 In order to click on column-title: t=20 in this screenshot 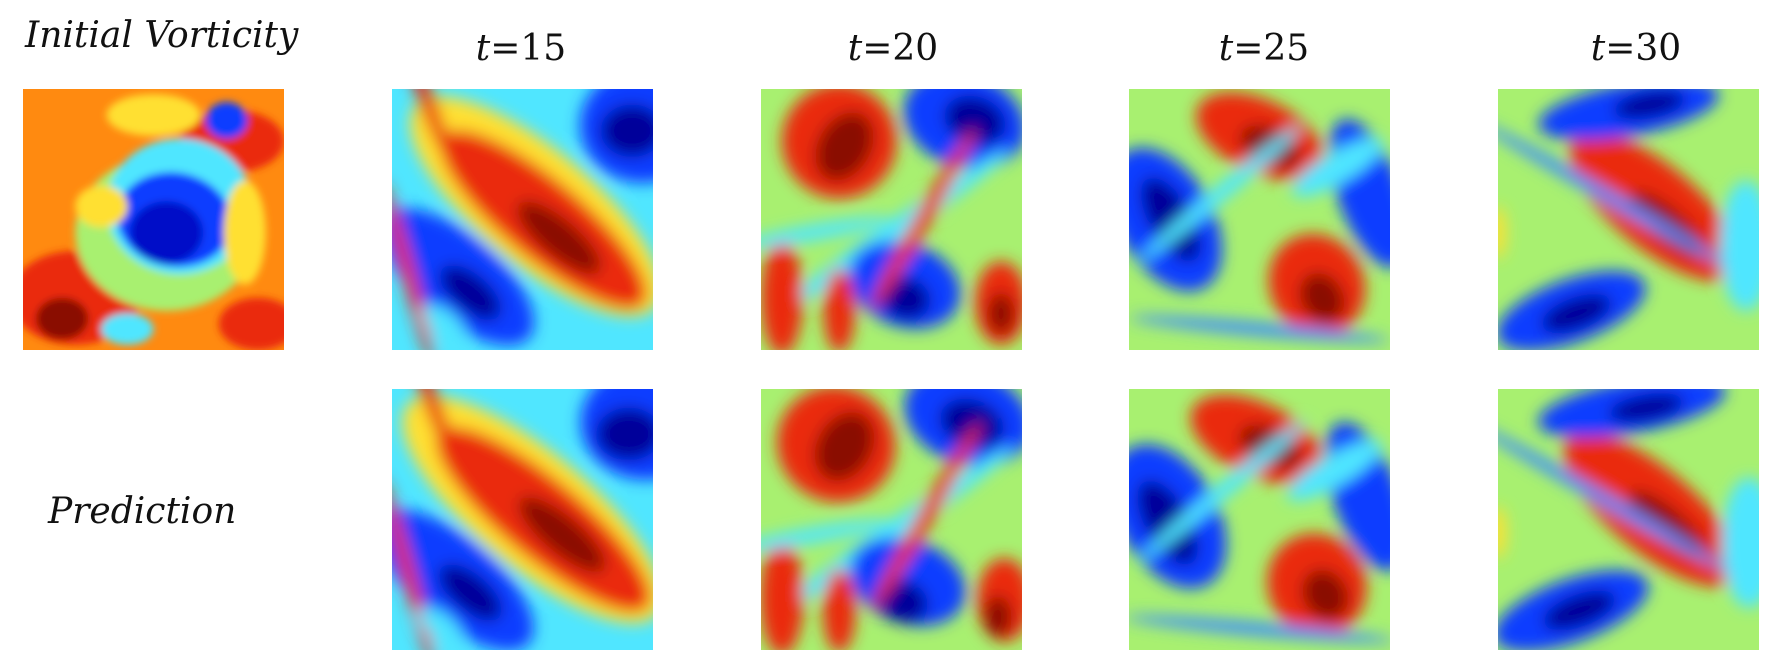, I will do `click(893, 48)`.